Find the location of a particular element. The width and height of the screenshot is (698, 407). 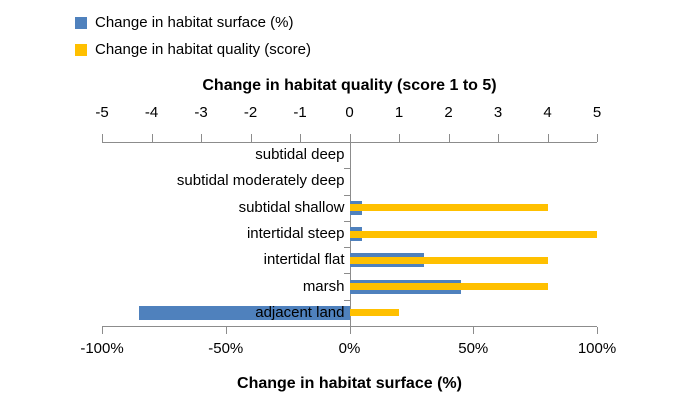

bottom-axis-tick-label: -100% is located at coordinates (102, 348).